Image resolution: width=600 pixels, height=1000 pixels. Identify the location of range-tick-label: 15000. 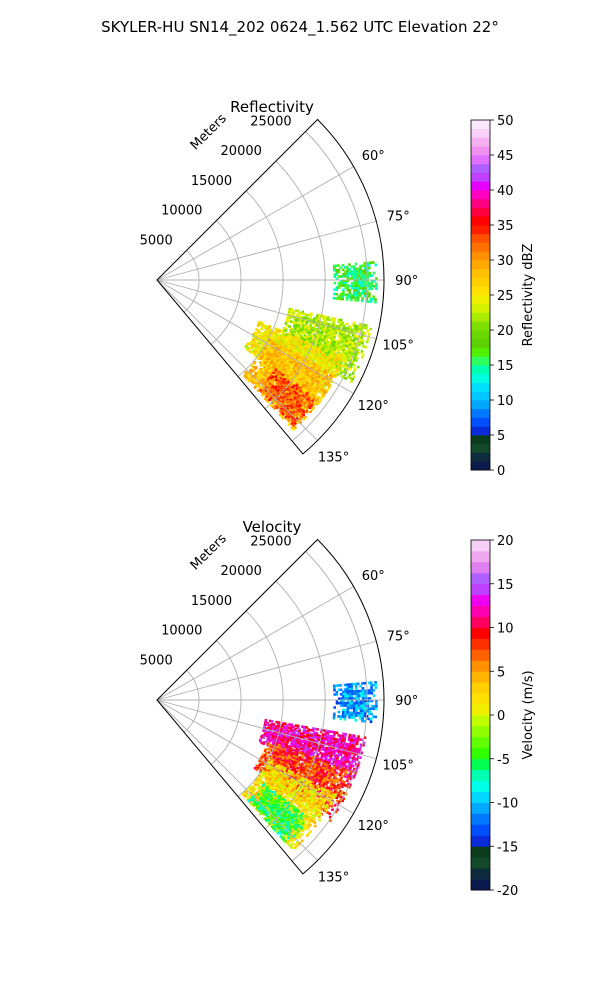
(211, 181).